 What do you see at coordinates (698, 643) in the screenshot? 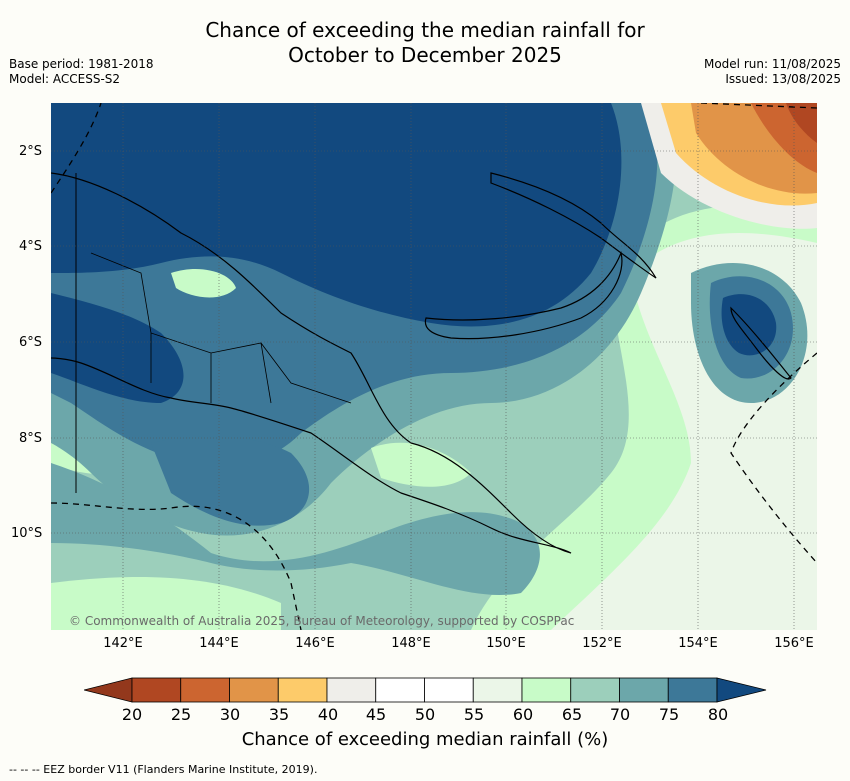
I see `lon-label-154e: 154°E` at bounding box center [698, 643].